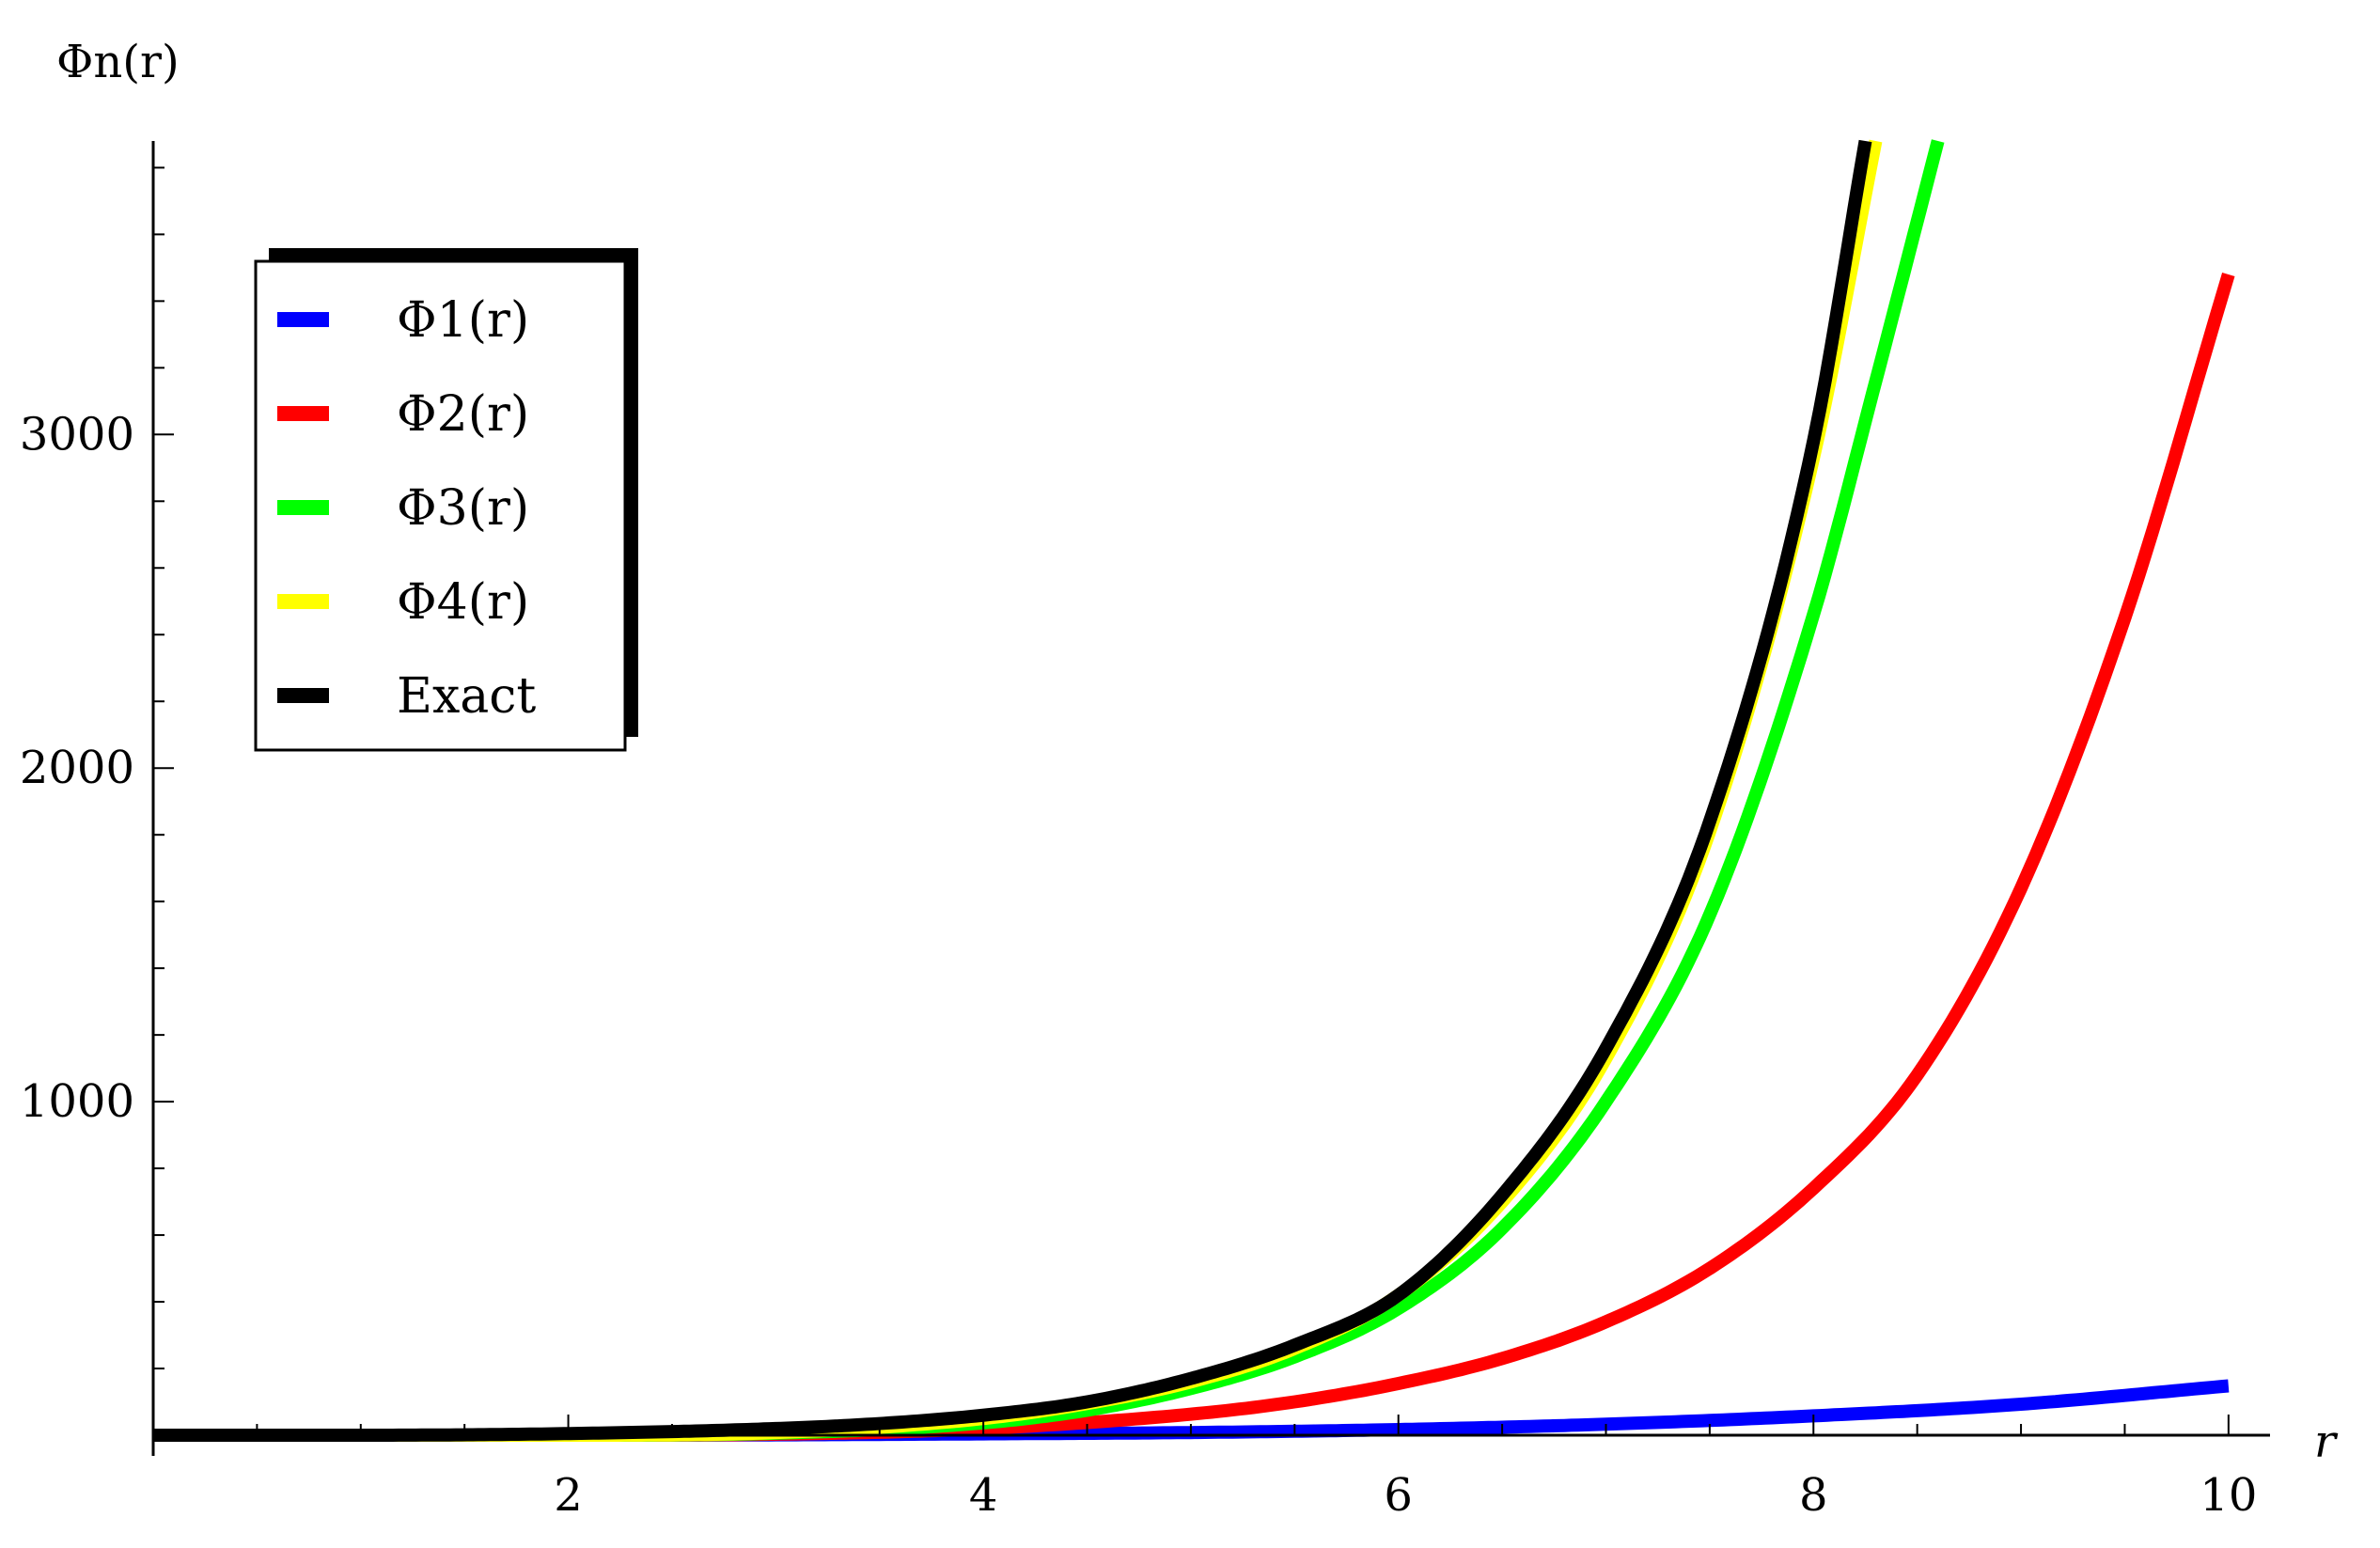 The width and height of the screenshot is (2380, 1548). Describe the element at coordinates (2228, 1495) in the screenshot. I see `x-tick-label: 10` at that location.